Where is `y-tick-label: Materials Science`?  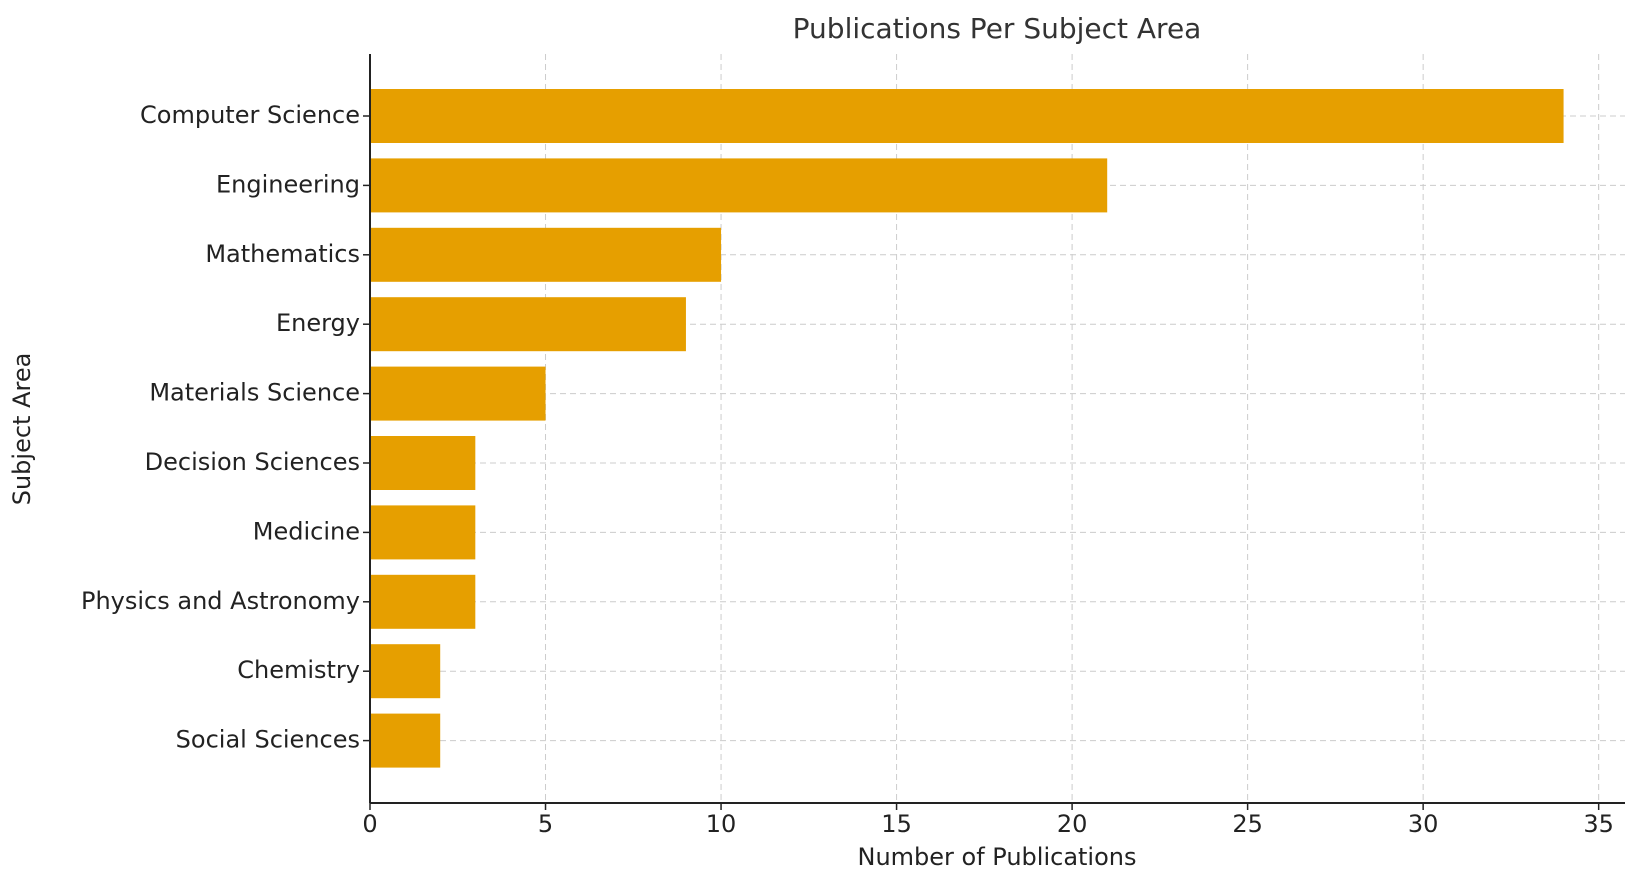 y-tick-label: Materials Science is located at coordinates (254, 393).